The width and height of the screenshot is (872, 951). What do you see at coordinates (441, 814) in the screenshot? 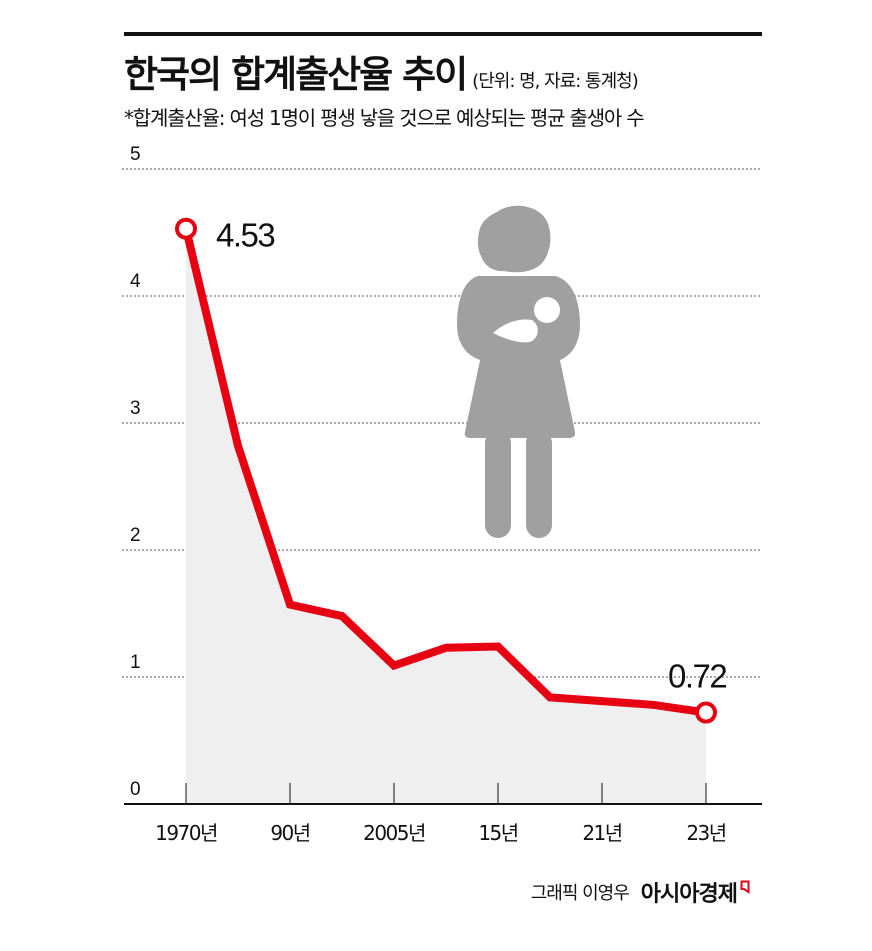
I see `x-axis-ticks: 1970년 90년 2005년 15년 21년 23년` at bounding box center [441, 814].